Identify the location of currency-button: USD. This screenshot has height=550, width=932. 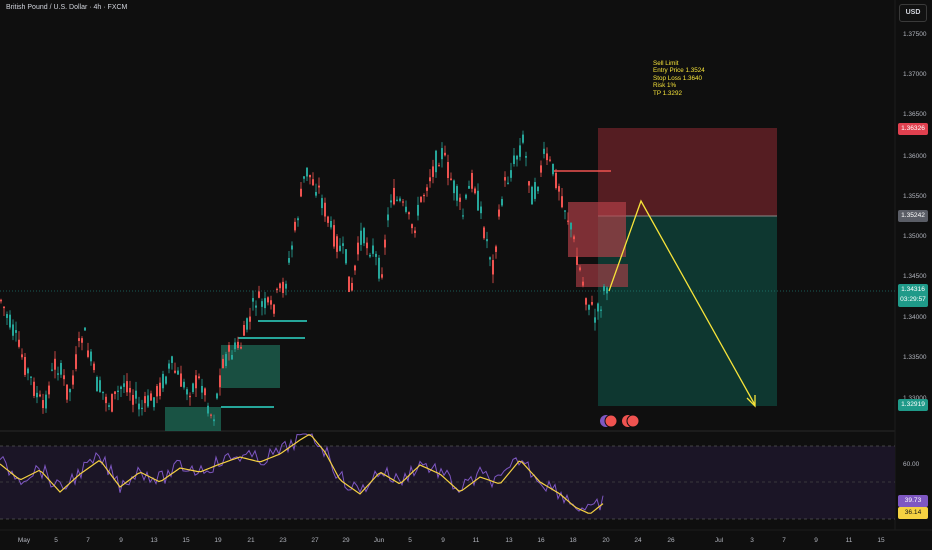
(913, 13).